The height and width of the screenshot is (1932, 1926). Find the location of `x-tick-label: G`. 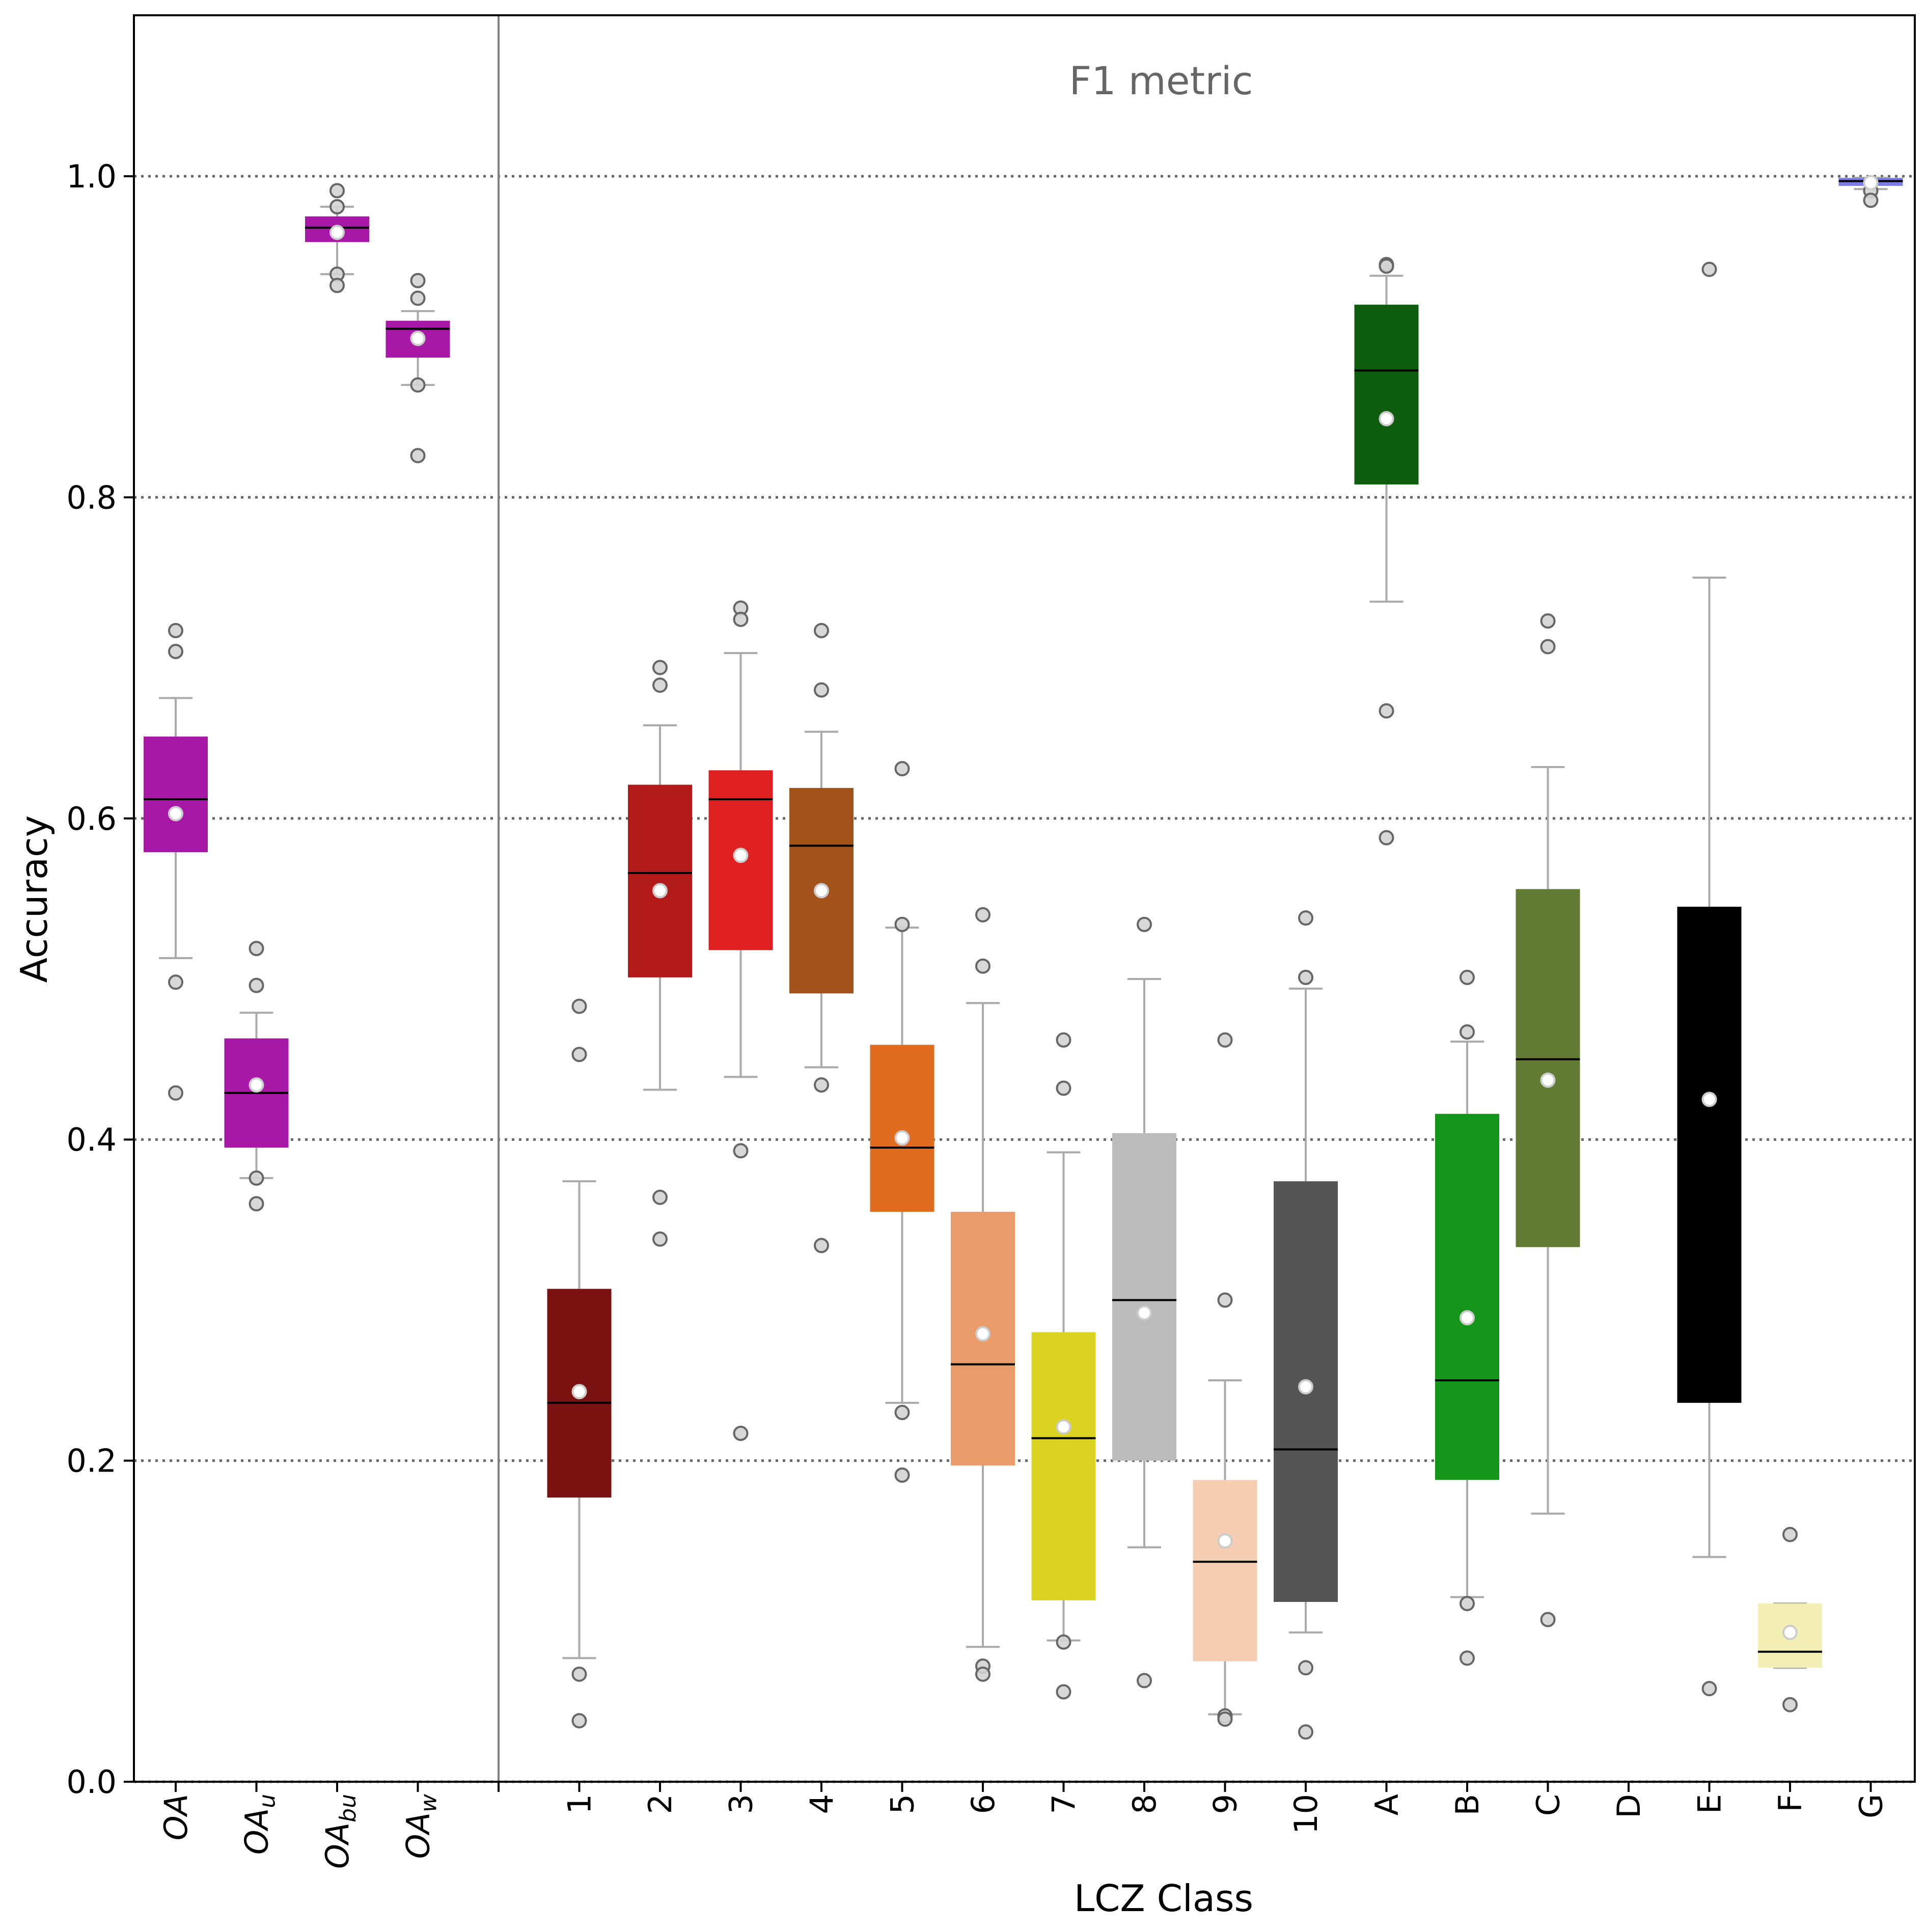

x-tick-label: G is located at coordinates (1871, 1806).